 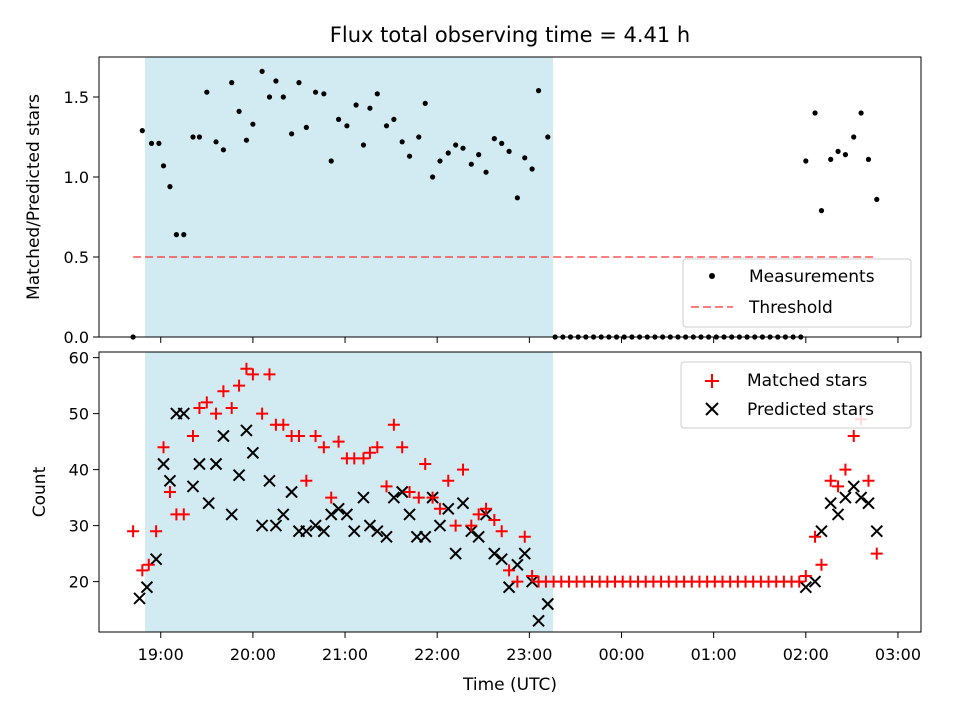 I want to click on top-legend-box, so click(x=797, y=293).